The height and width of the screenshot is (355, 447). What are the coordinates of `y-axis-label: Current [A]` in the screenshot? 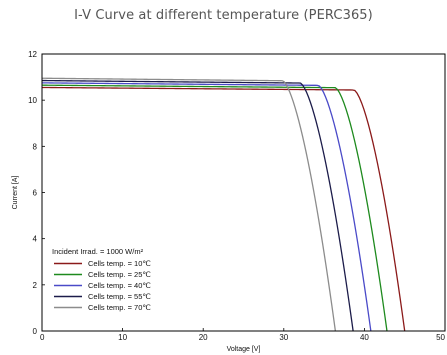 It's located at (15, 193).